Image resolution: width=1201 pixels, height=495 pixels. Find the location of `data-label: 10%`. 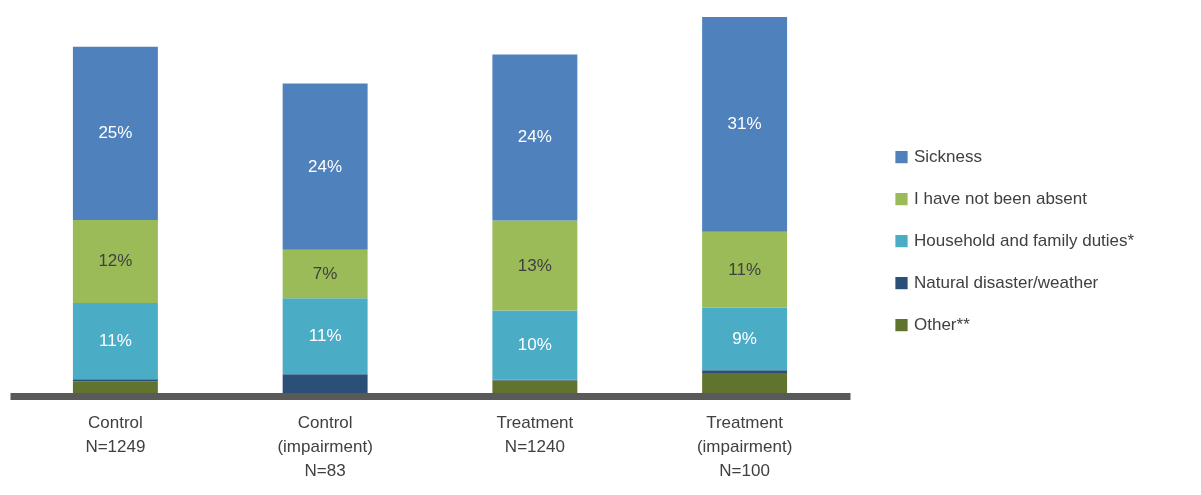

data-label: 10% is located at coordinates (534, 345).